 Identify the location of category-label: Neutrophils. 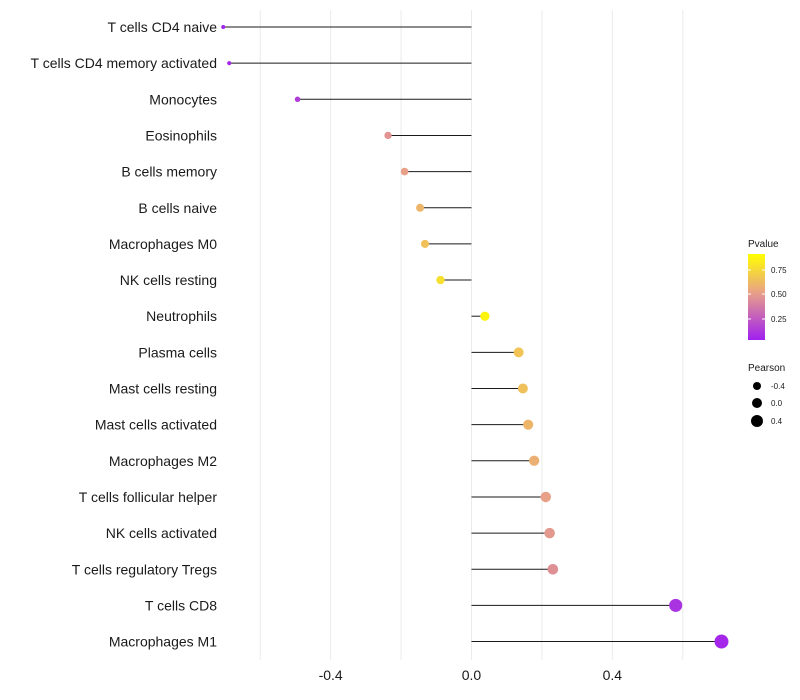
(181, 316).